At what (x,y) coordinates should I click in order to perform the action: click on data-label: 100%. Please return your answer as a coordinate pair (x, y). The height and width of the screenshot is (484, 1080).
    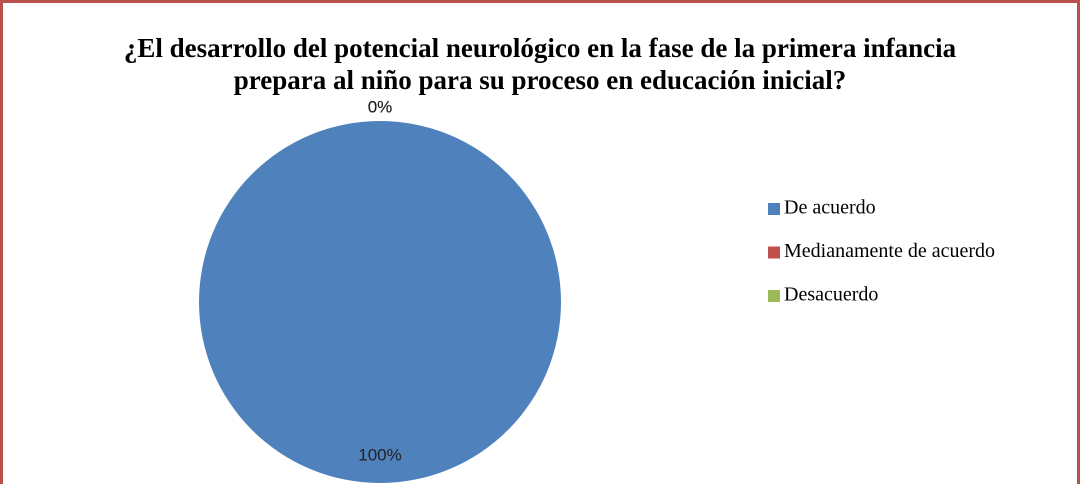
    Looking at the image, I should click on (379, 454).